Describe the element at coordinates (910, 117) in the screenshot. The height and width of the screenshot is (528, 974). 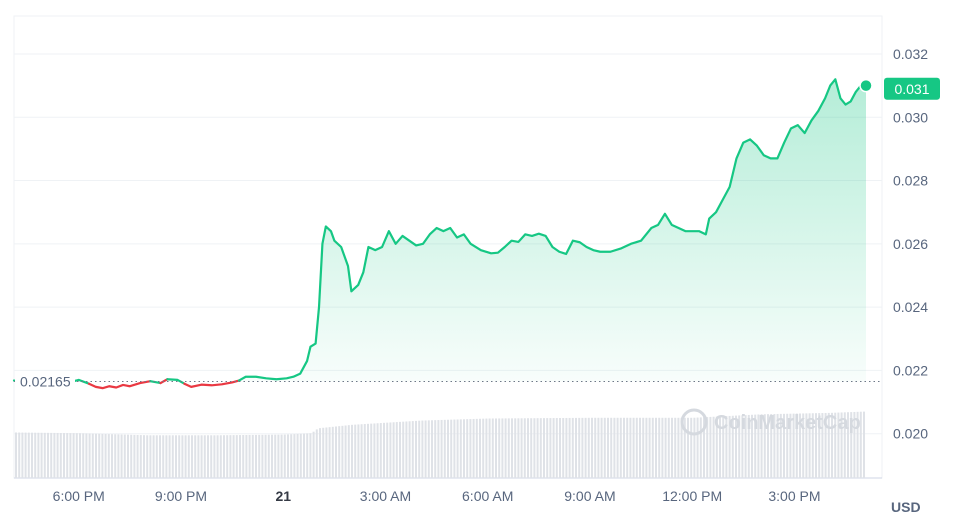
I see `y-tick-label: 0.030` at that location.